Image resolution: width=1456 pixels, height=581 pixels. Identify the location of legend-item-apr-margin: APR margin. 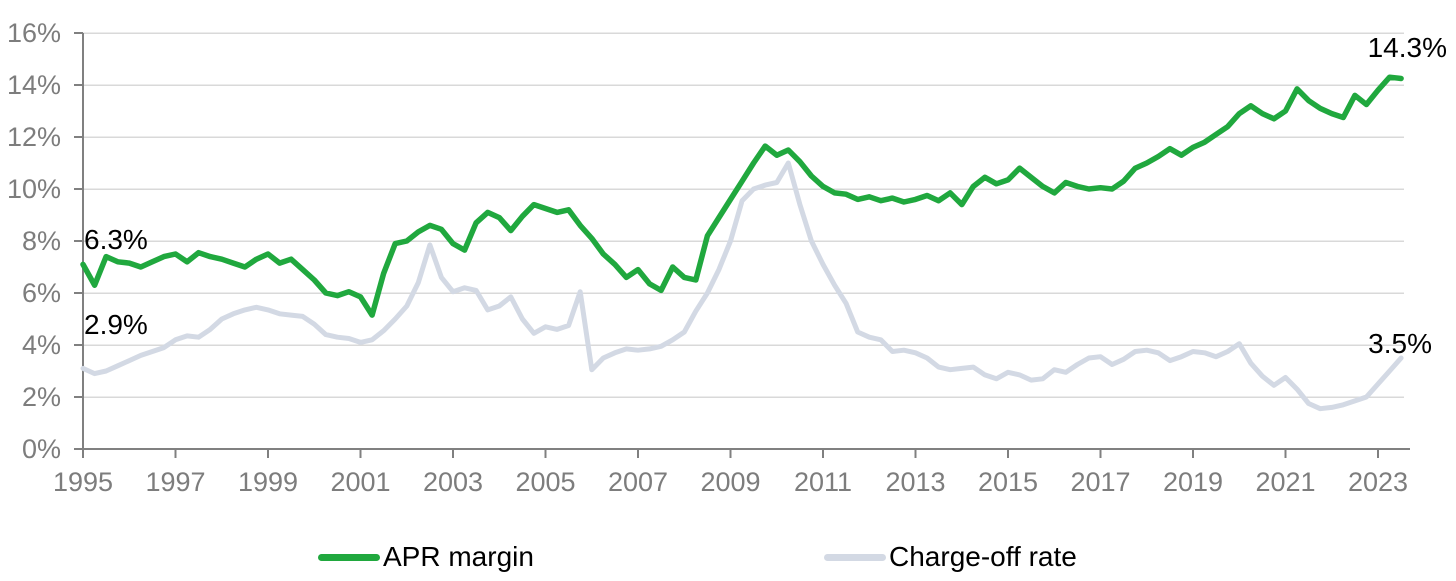
(426, 557).